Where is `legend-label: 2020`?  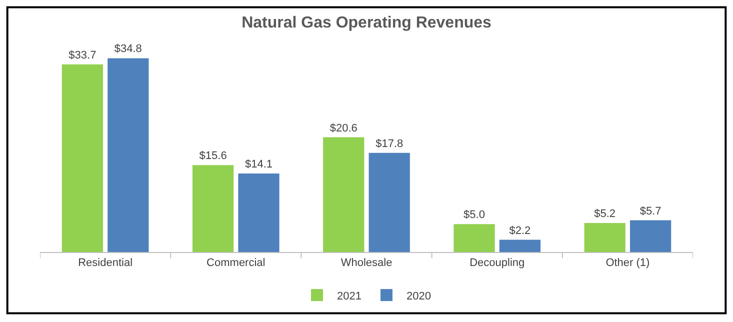
legend-label: 2020 is located at coordinates (418, 296).